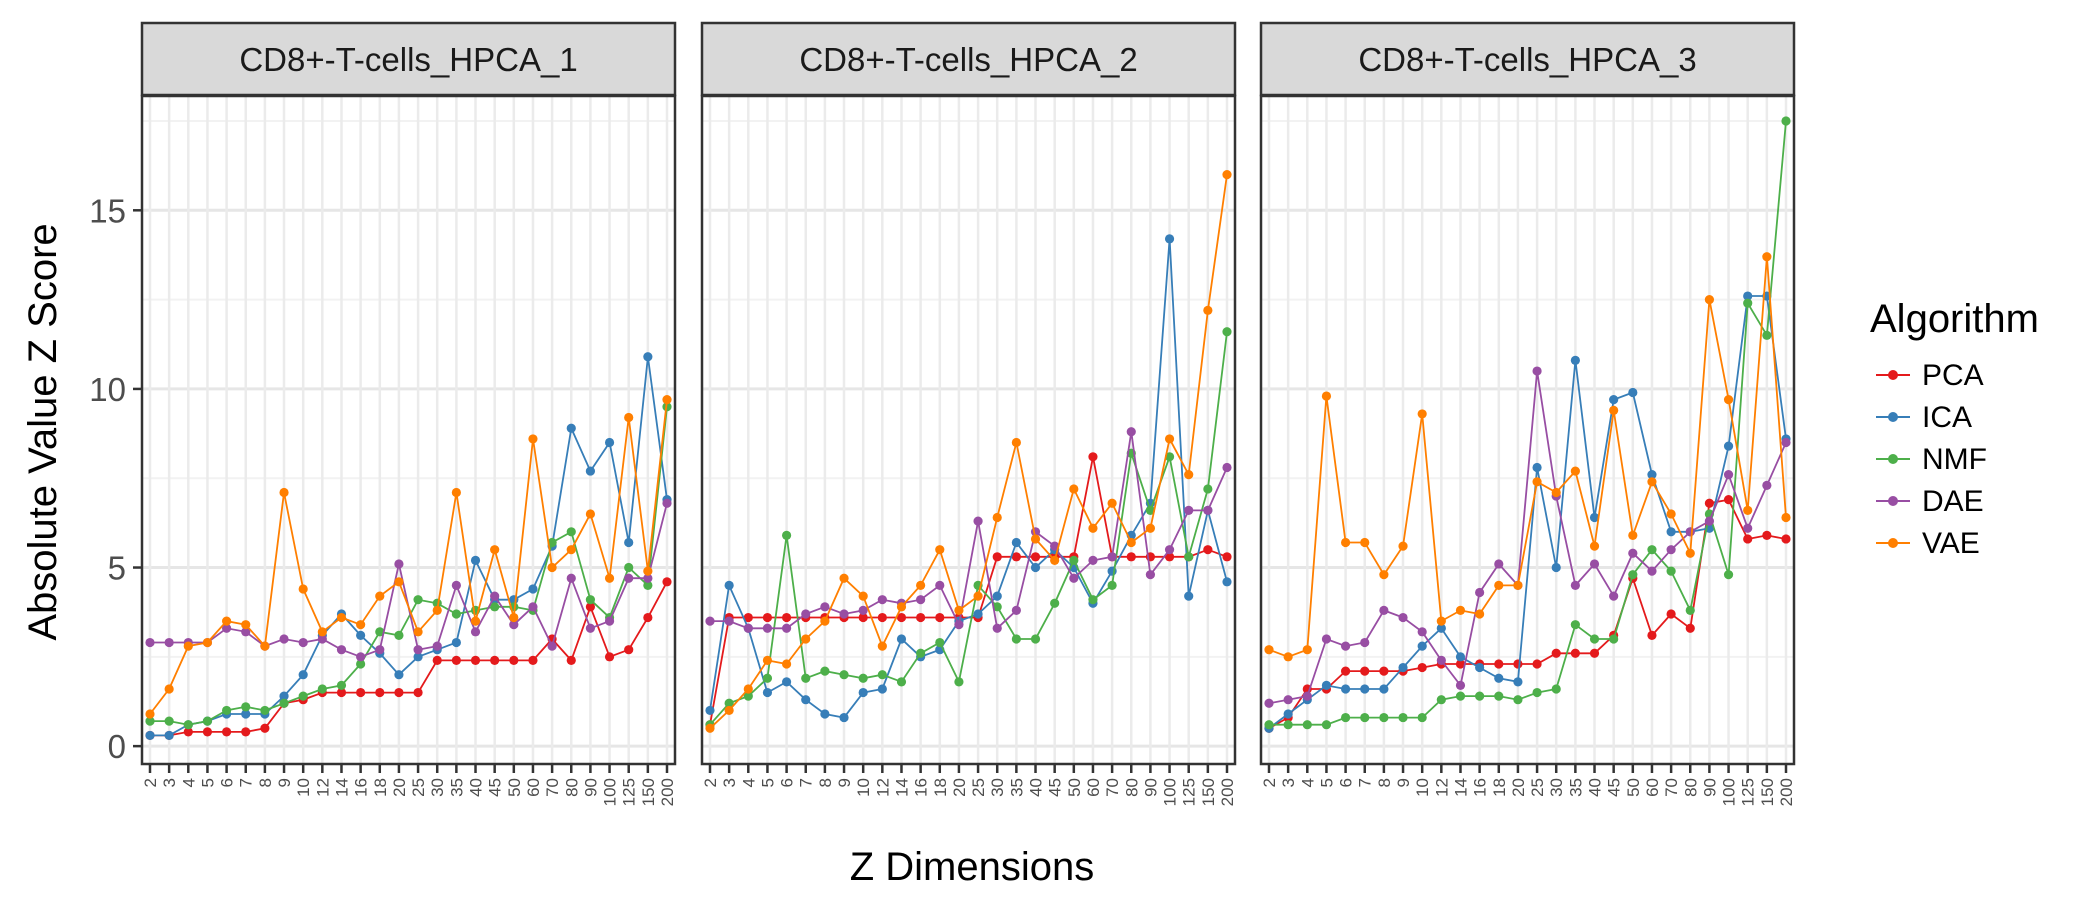  I want to click on legend-marker, so click(1893, 501).